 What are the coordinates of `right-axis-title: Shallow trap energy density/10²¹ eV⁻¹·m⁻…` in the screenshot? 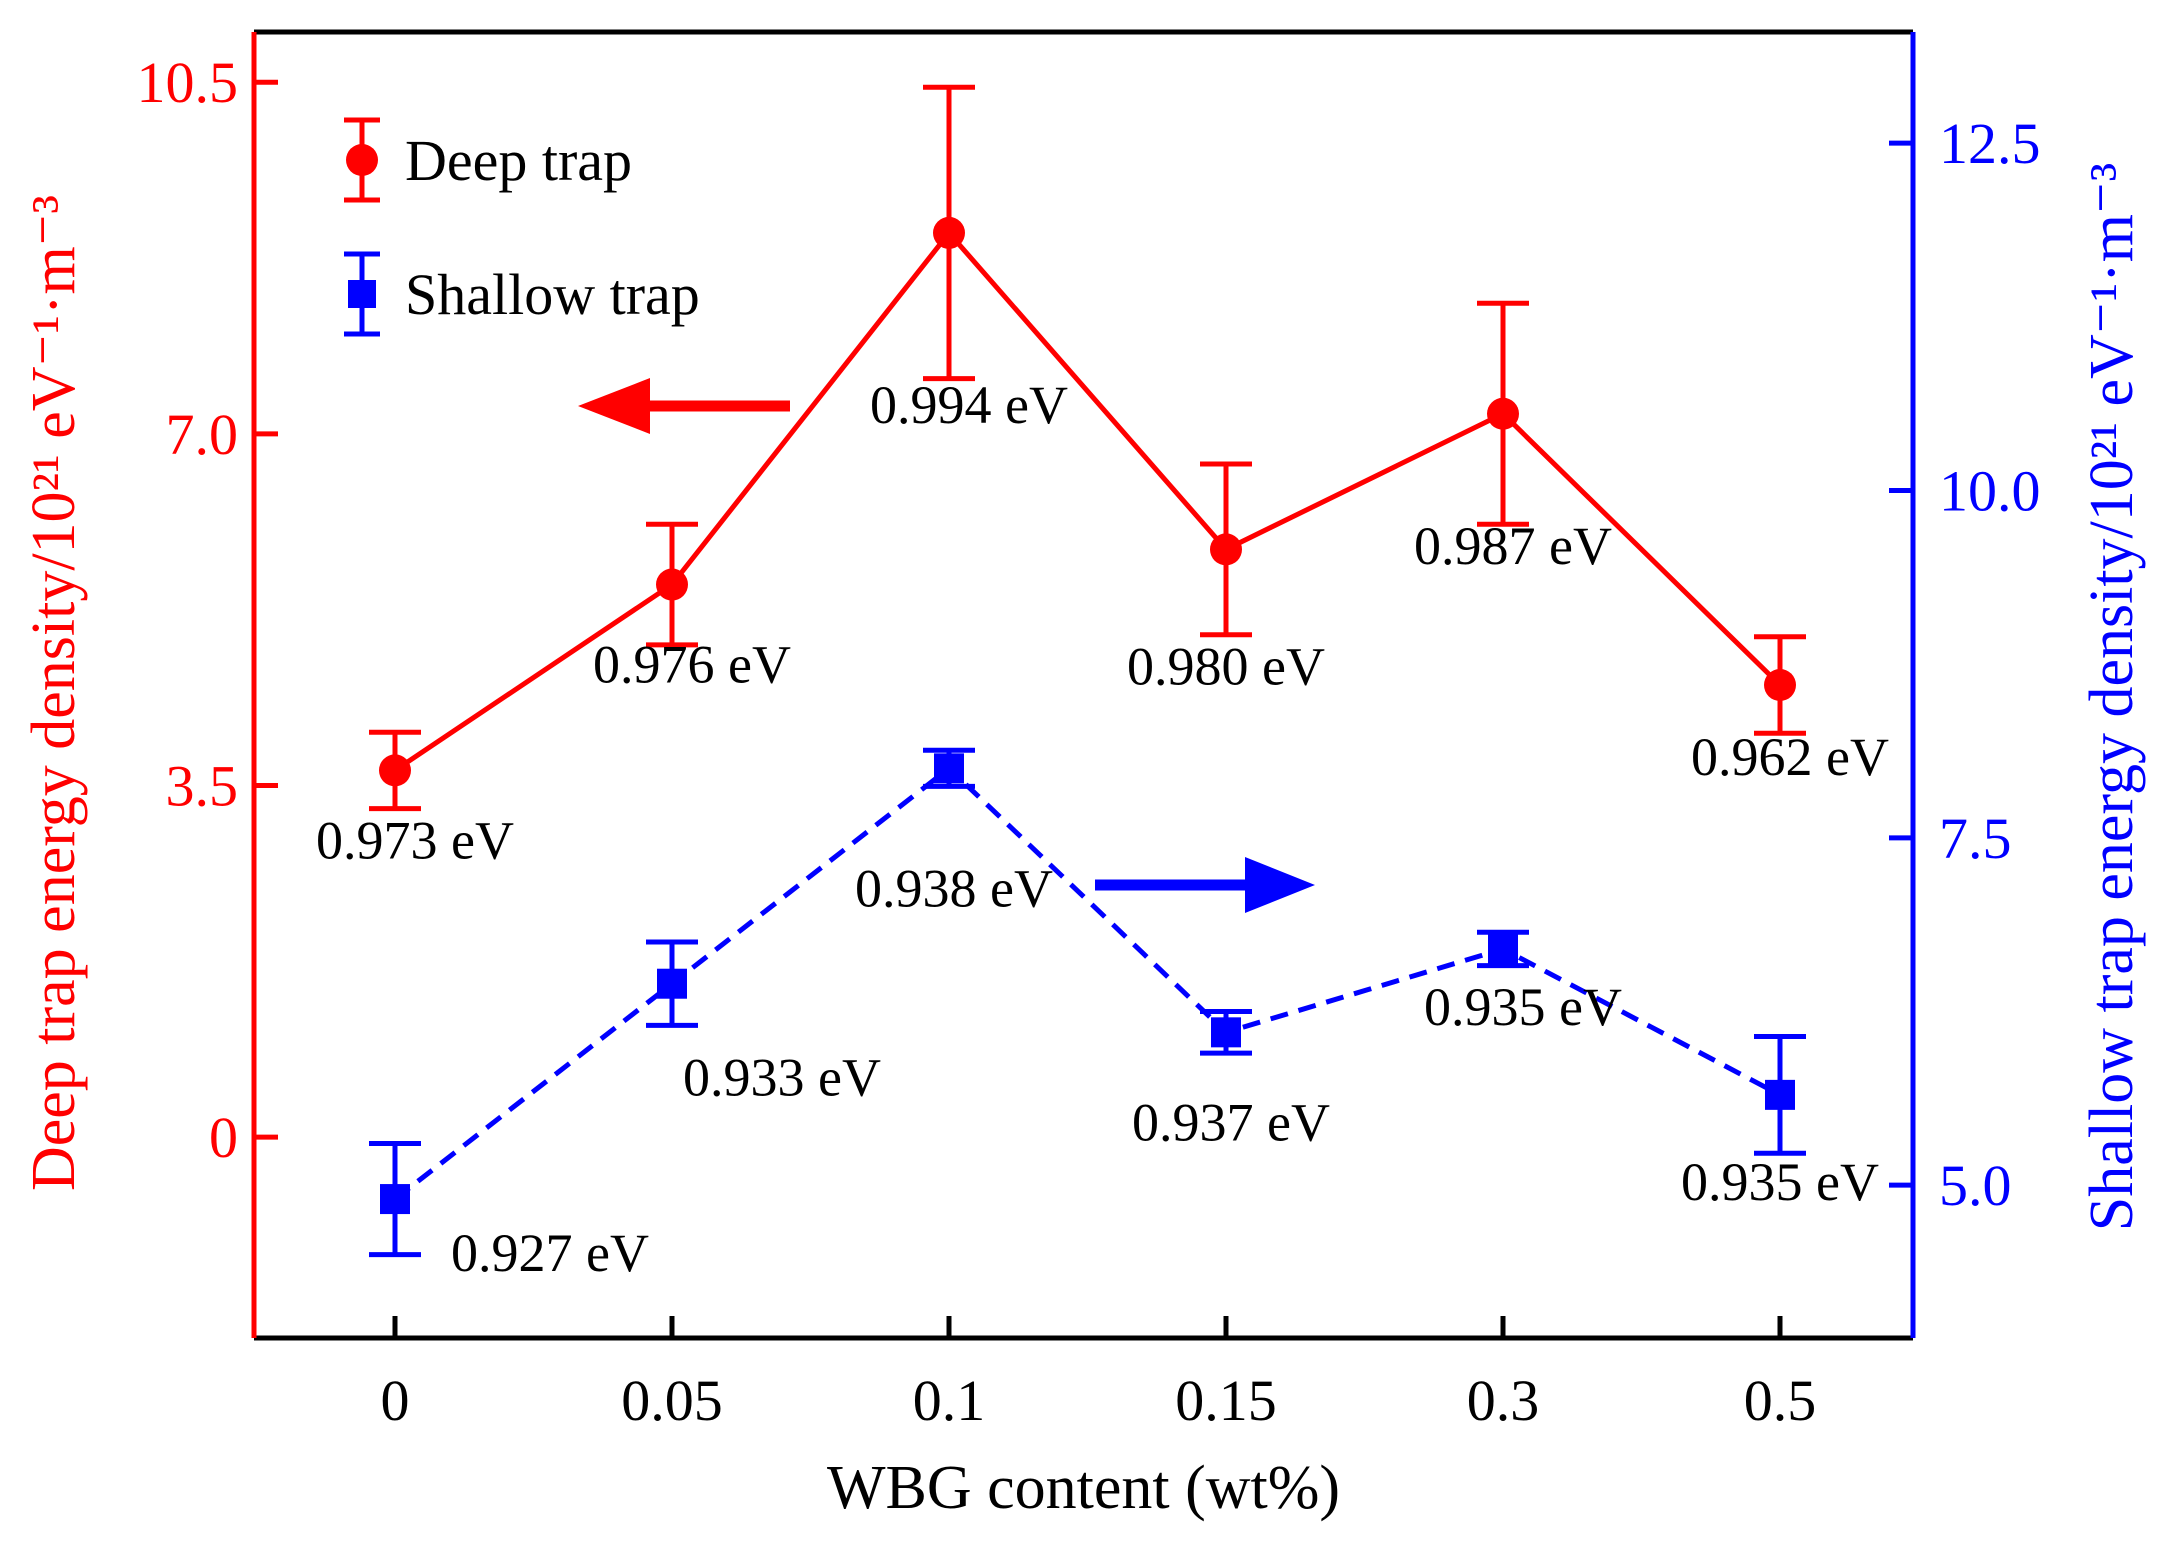 It's located at (2112, 697).